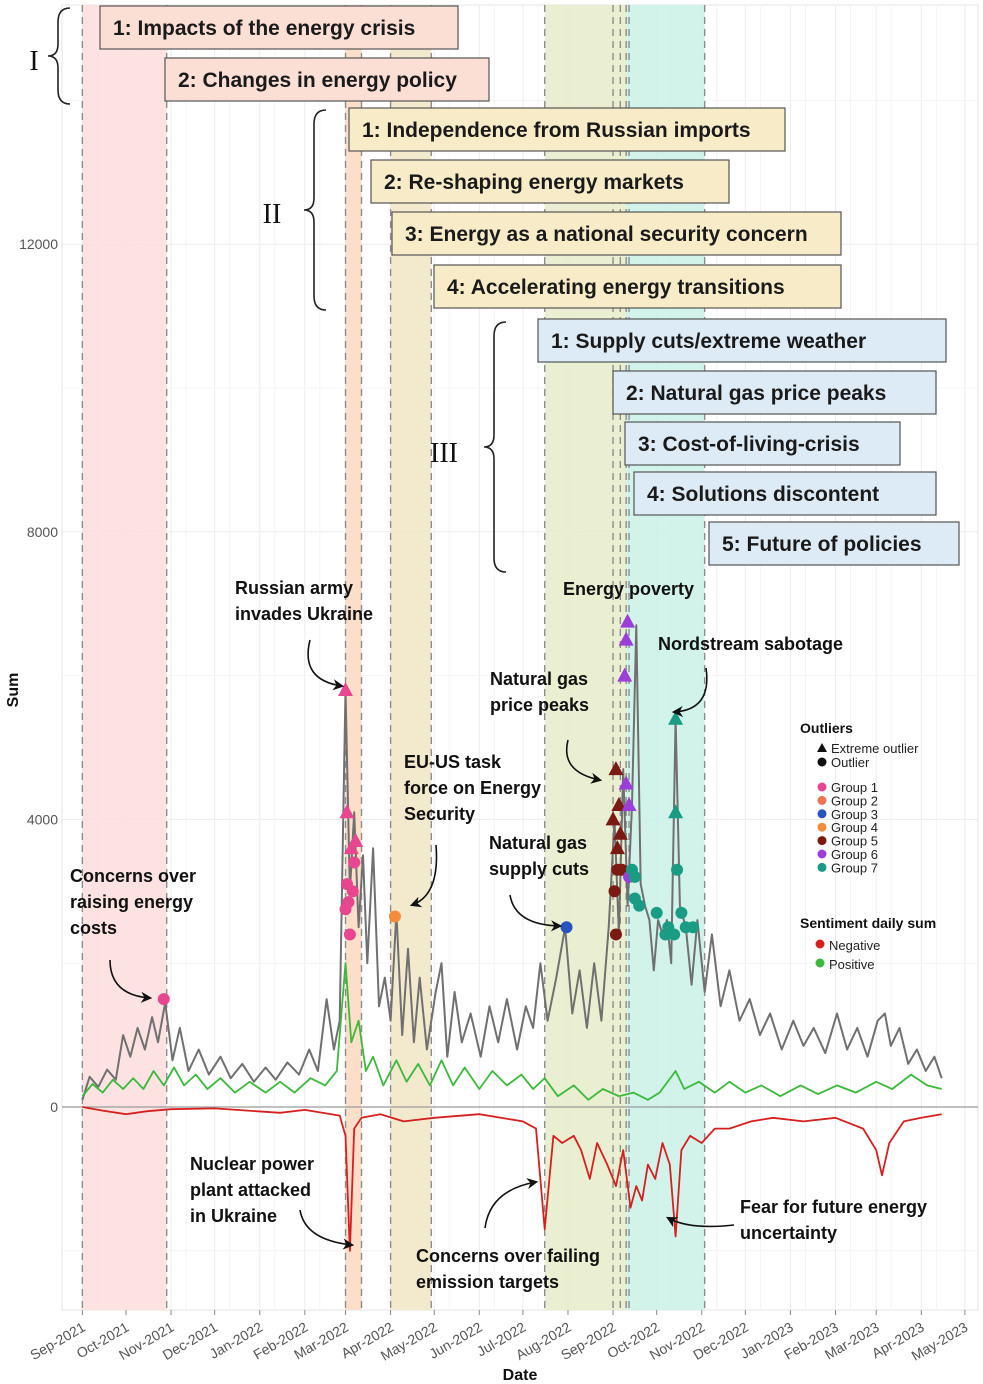 The height and width of the screenshot is (1384, 983). I want to click on legend-shape-label-2: Outlier, so click(850, 762).